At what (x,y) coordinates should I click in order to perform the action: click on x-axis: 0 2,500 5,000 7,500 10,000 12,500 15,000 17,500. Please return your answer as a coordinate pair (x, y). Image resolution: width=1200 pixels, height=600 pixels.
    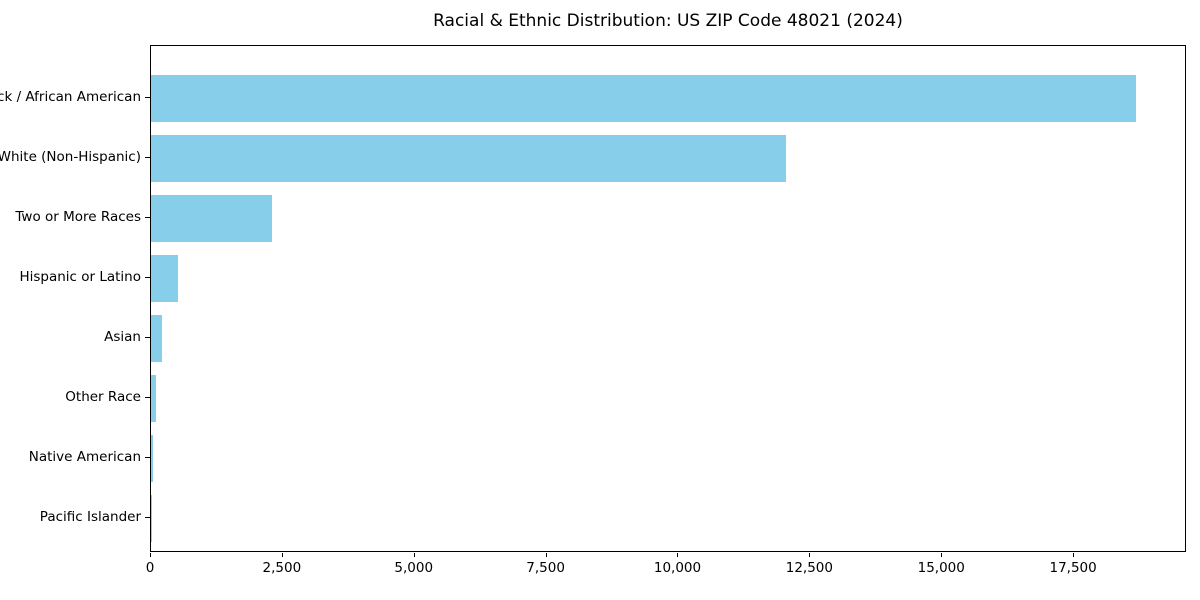
    Looking at the image, I should click on (666, 572).